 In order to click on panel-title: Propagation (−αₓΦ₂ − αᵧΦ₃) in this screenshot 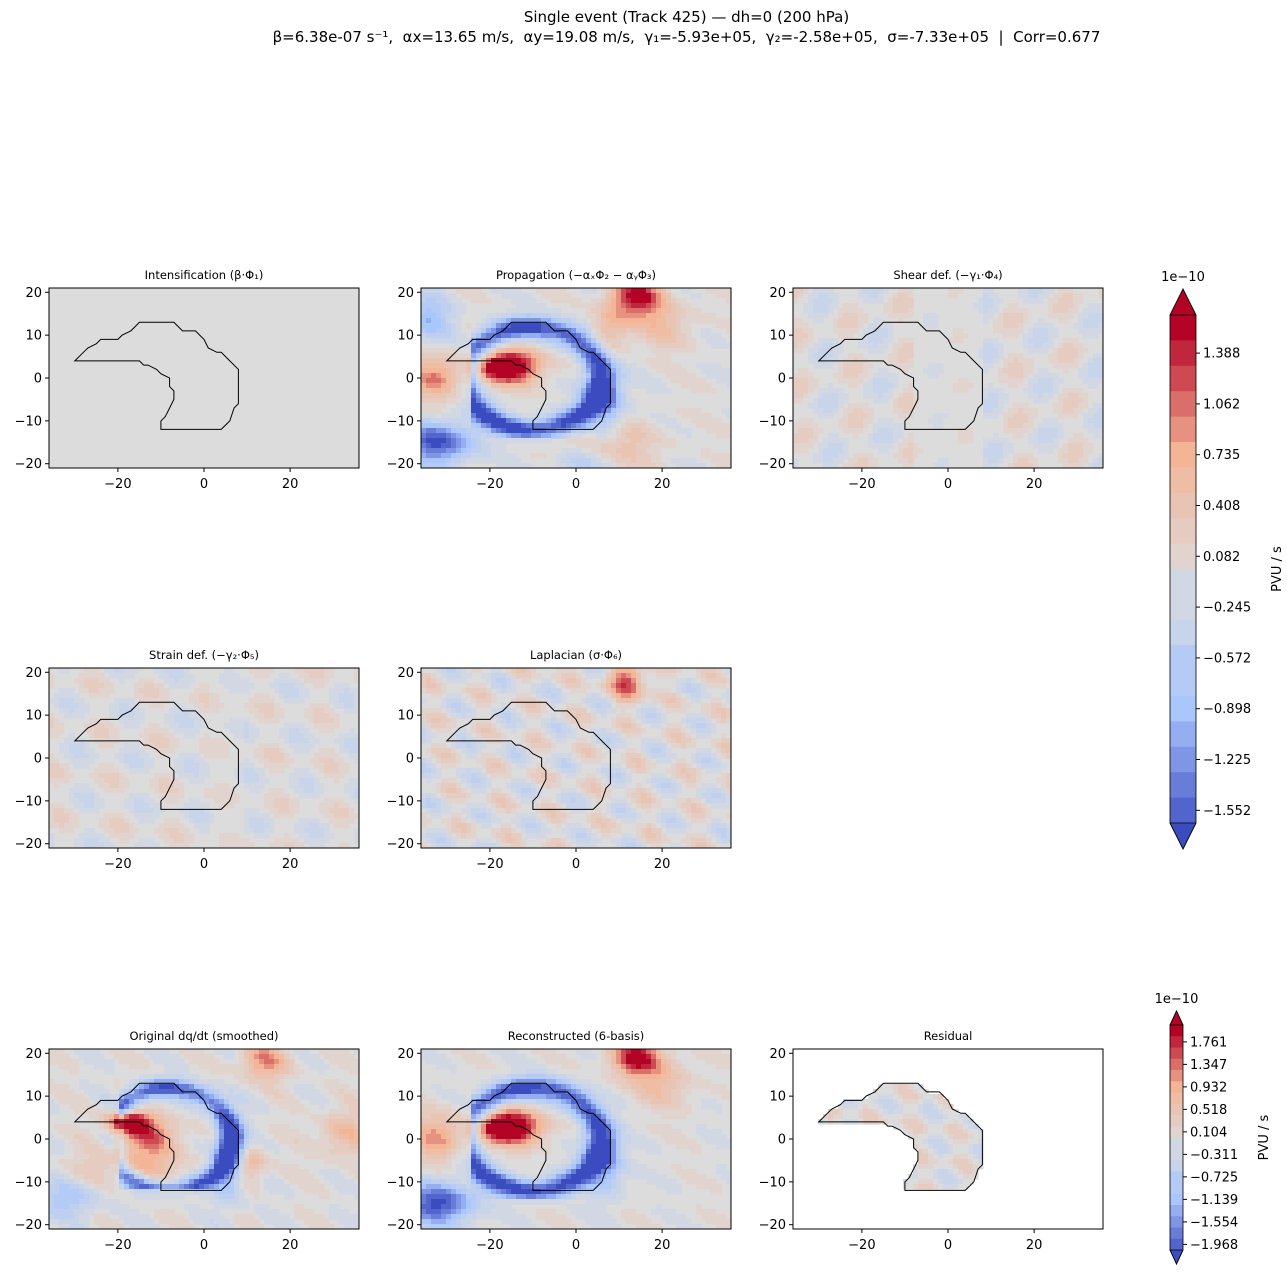, I will do `click(576, 275)`.